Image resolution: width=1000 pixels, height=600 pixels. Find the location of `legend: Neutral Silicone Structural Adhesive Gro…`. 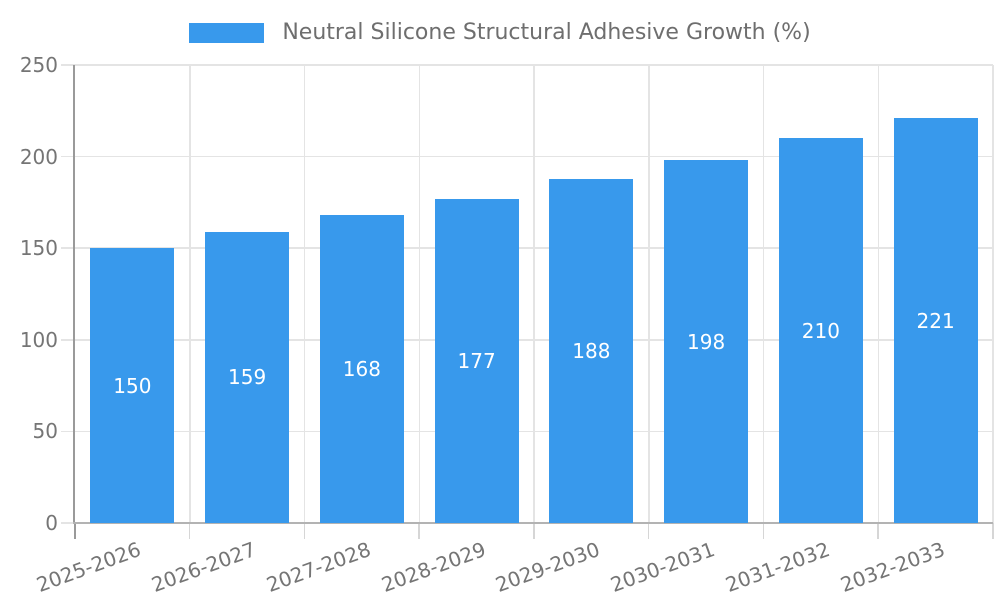

legend: Neutral Silicone Structural Adhesive Gro… is located at coordinates (500, 33).